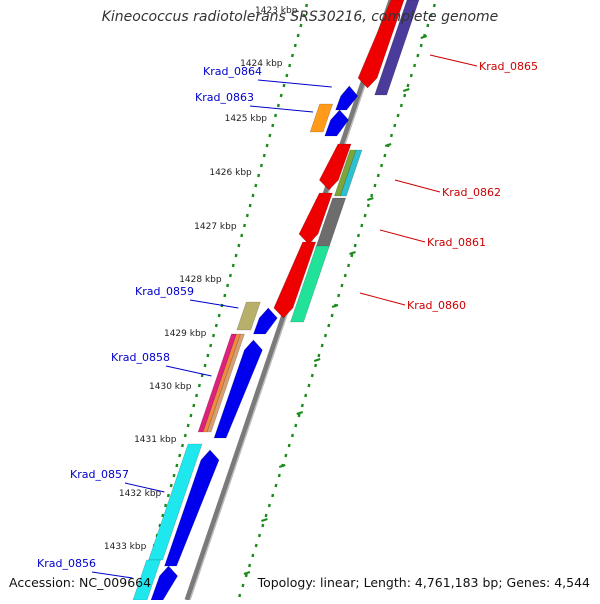 The height and width of the screenshot is (604, 600). What do you see at coordinates (261, 64) in the screenshot?
I see `tick-label: 1424 kbp` at bounding box center [261, 64].